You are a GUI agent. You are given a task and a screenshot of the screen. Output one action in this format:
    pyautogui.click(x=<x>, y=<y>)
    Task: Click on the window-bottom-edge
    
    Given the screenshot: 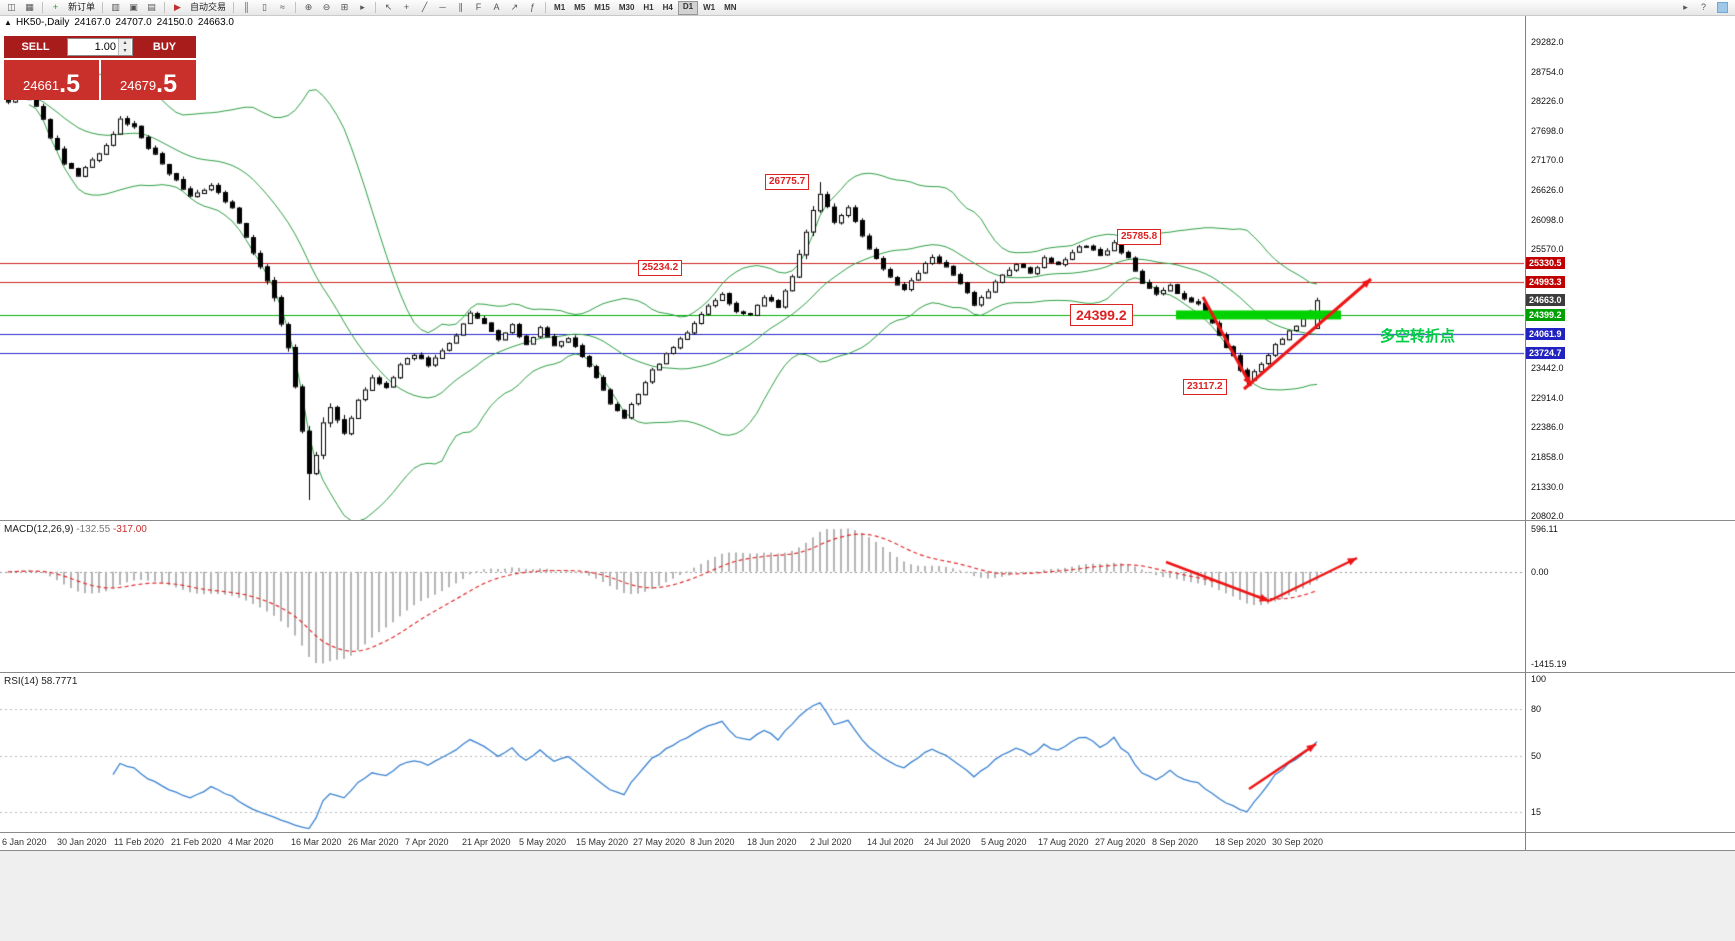 What is the action you would take?
    pyautogui.click(x=867, y=850)
    